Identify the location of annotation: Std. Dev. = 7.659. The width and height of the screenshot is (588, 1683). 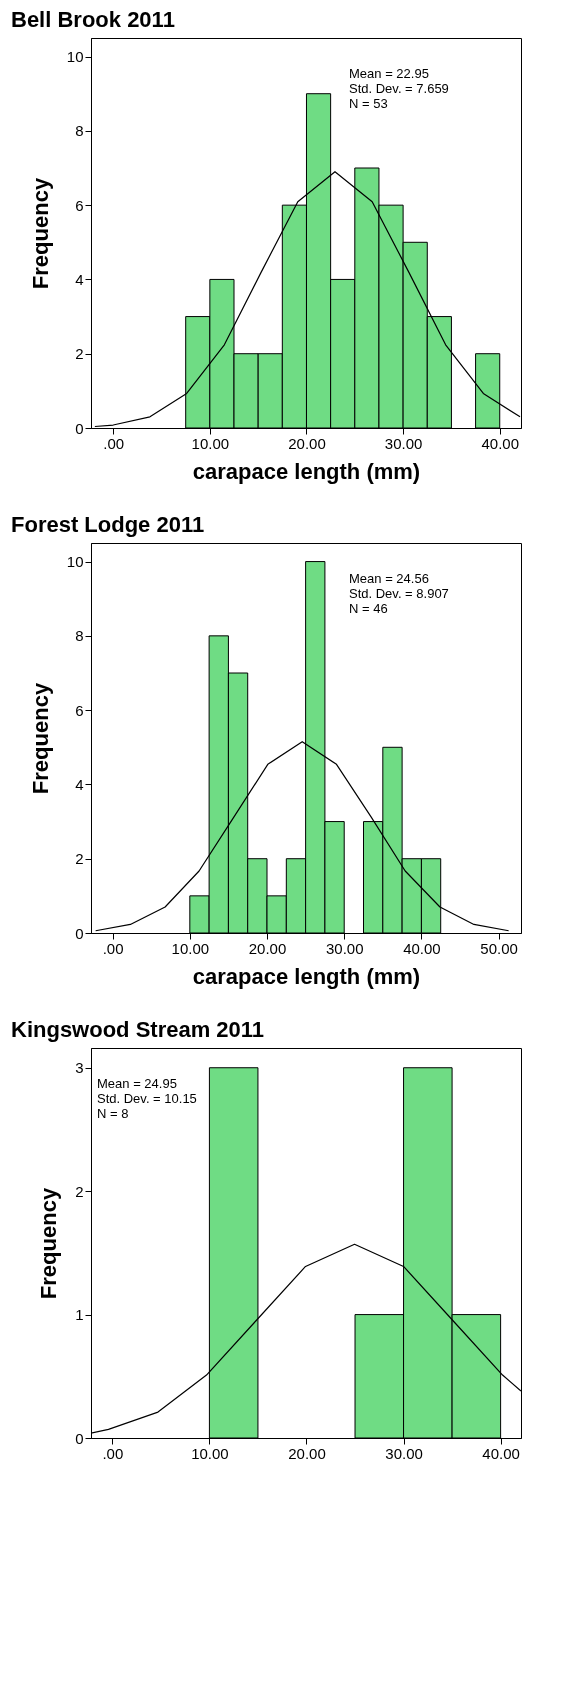
(399, 88).